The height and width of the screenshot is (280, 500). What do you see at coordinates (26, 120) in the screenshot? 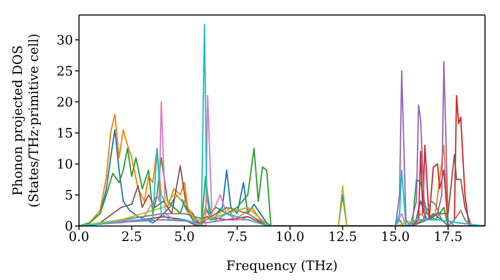
I see `y-axis-title: Phonon projected DOS (States/THz·primitive cell)` at bounding box center [26, 120].